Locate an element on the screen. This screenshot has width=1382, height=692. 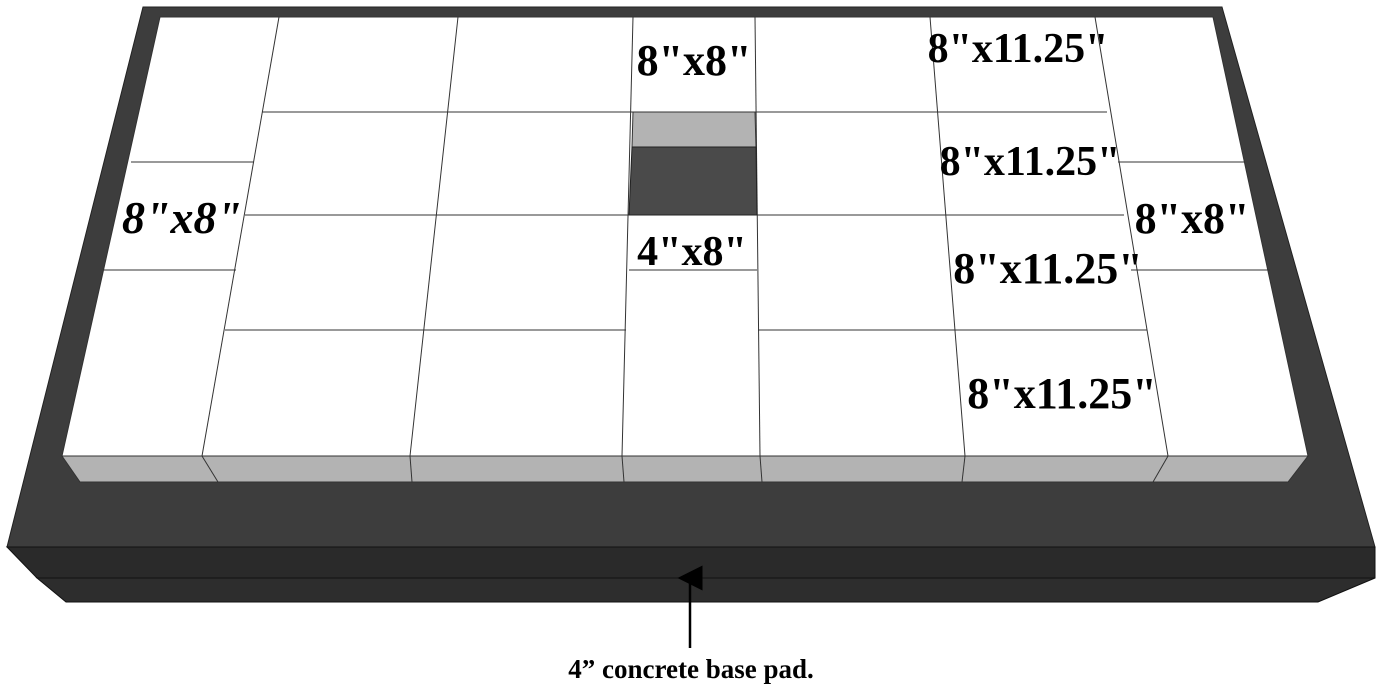
block-front-face is located at coordinates (685, 469).